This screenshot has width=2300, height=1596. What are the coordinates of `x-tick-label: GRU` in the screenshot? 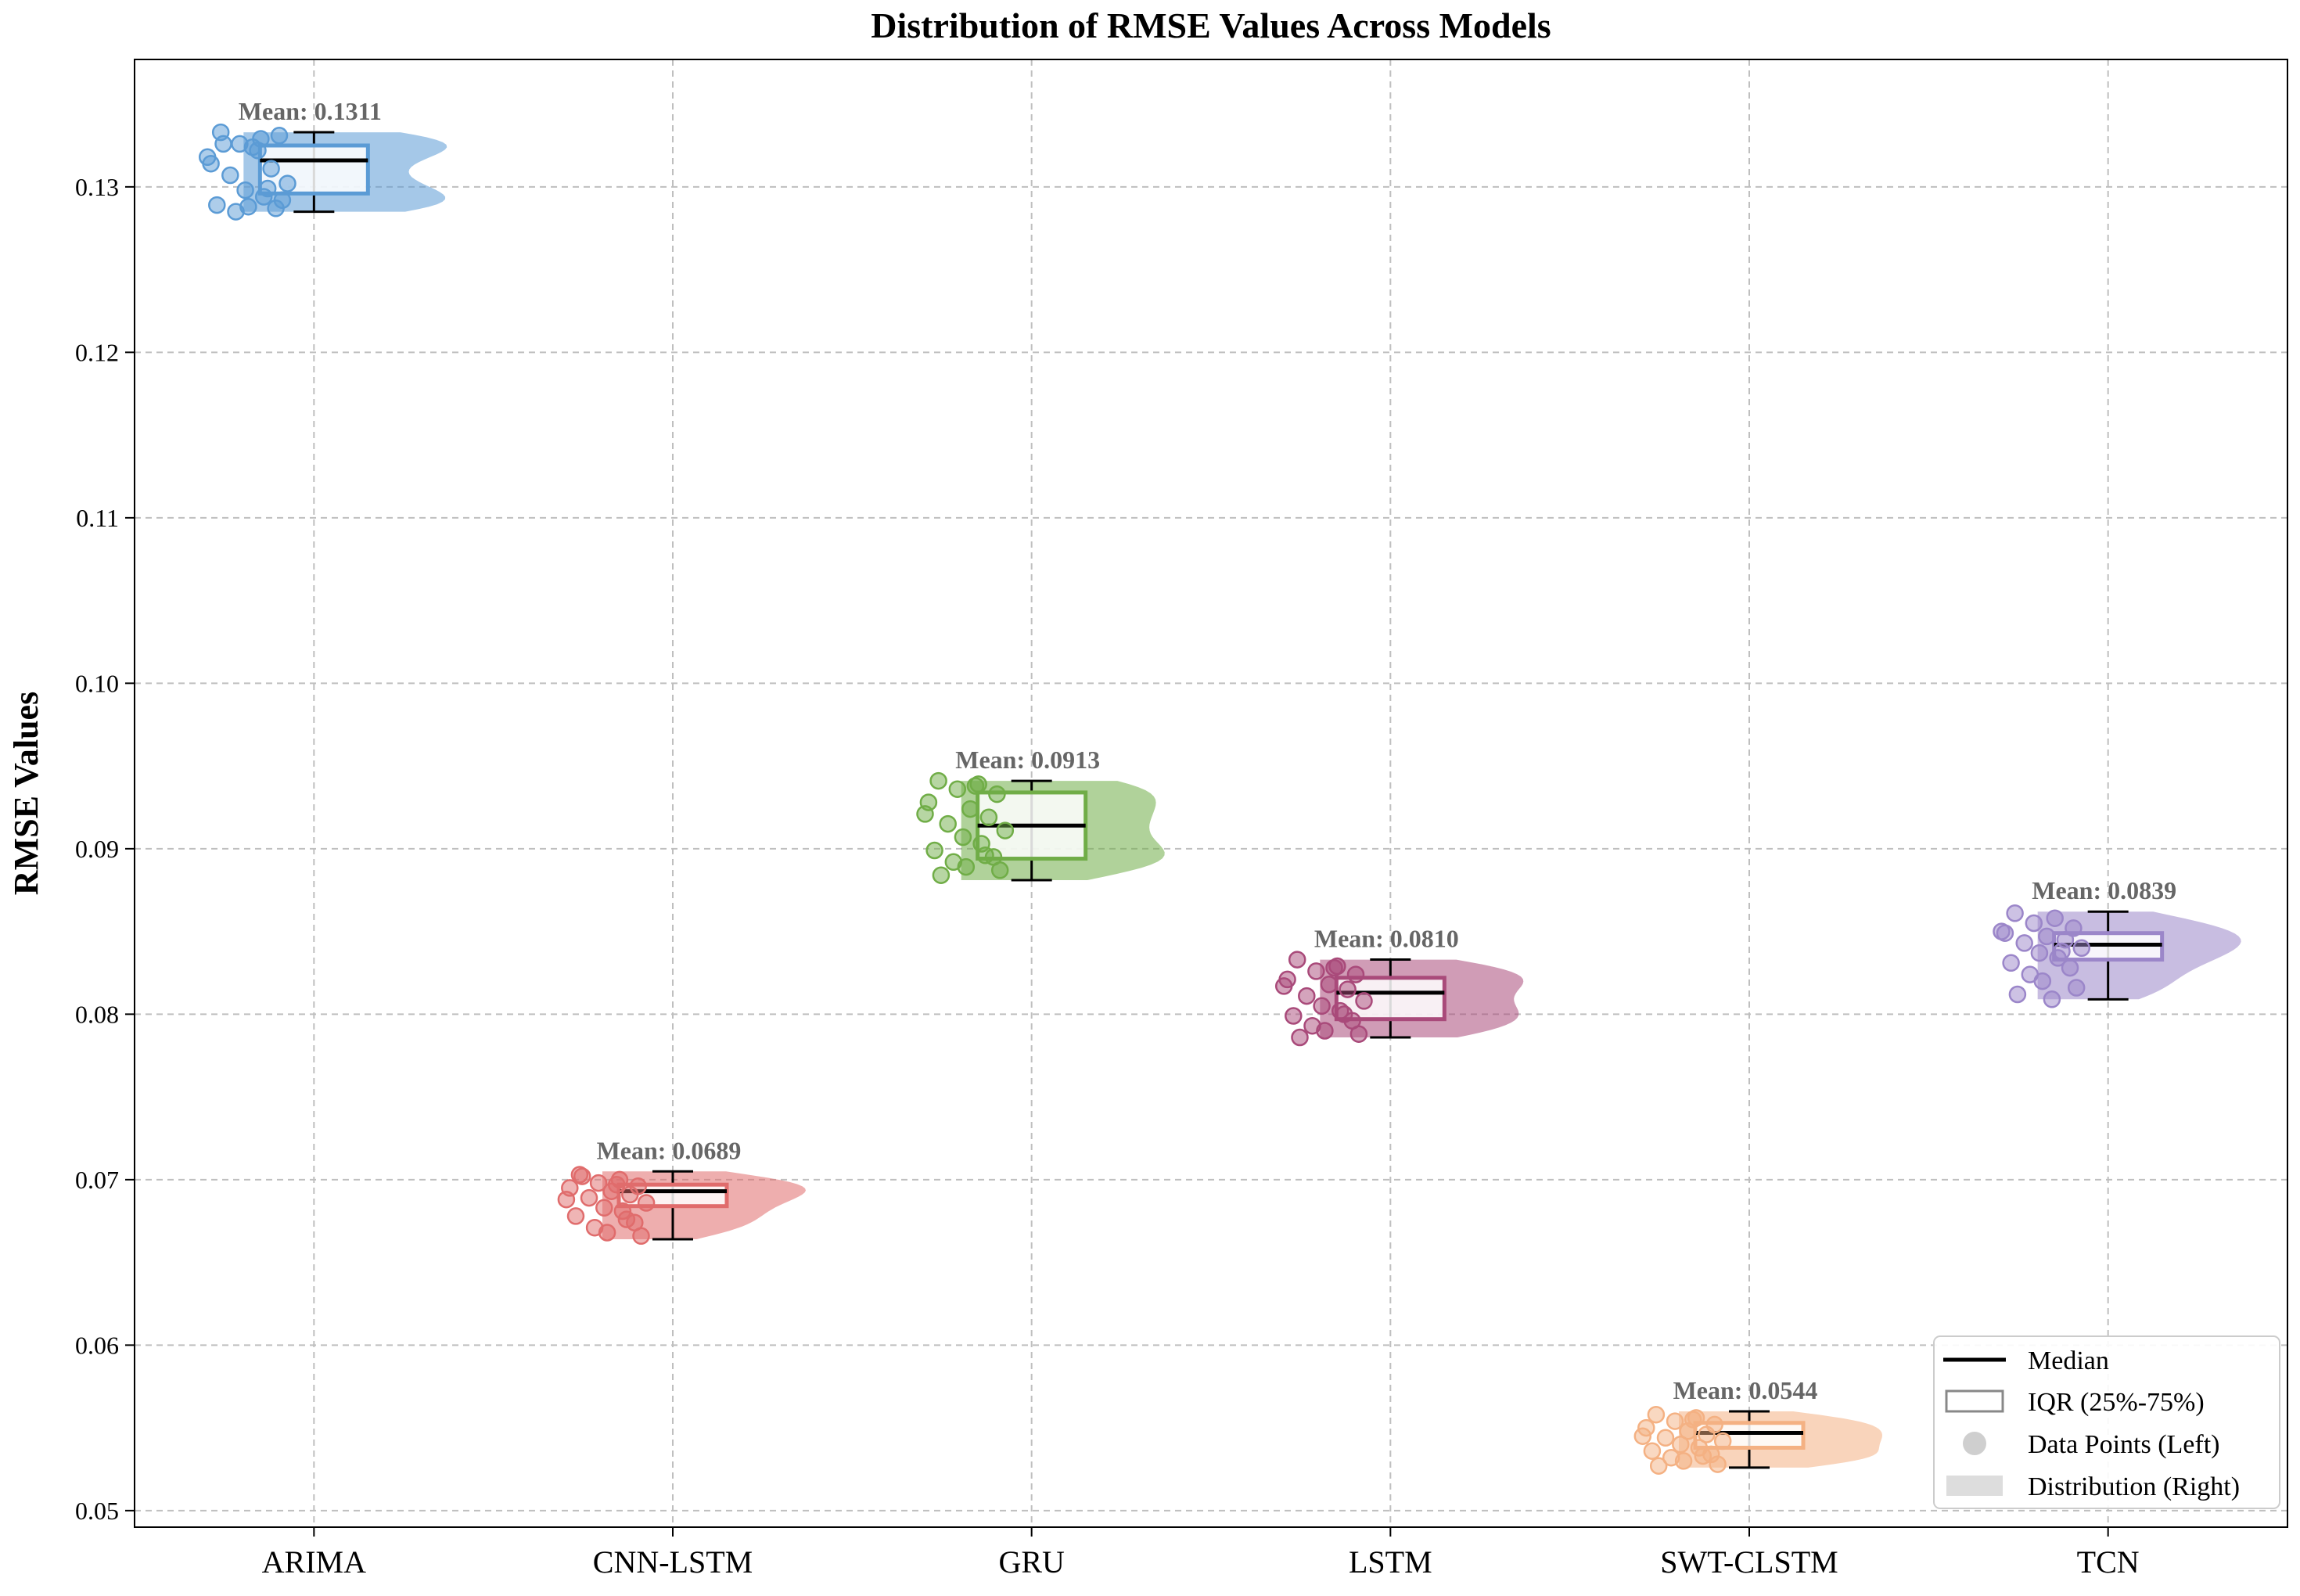 It's located at (1031, 1562).